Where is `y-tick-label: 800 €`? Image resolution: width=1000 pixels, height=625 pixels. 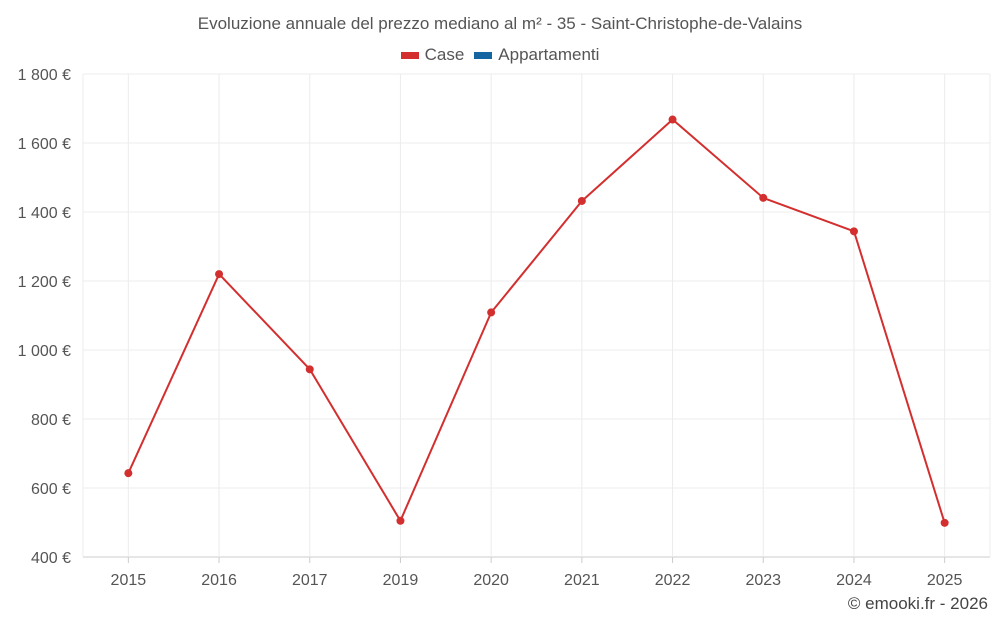
y-tick-label: 800 € is located at coordinates (51, 420).